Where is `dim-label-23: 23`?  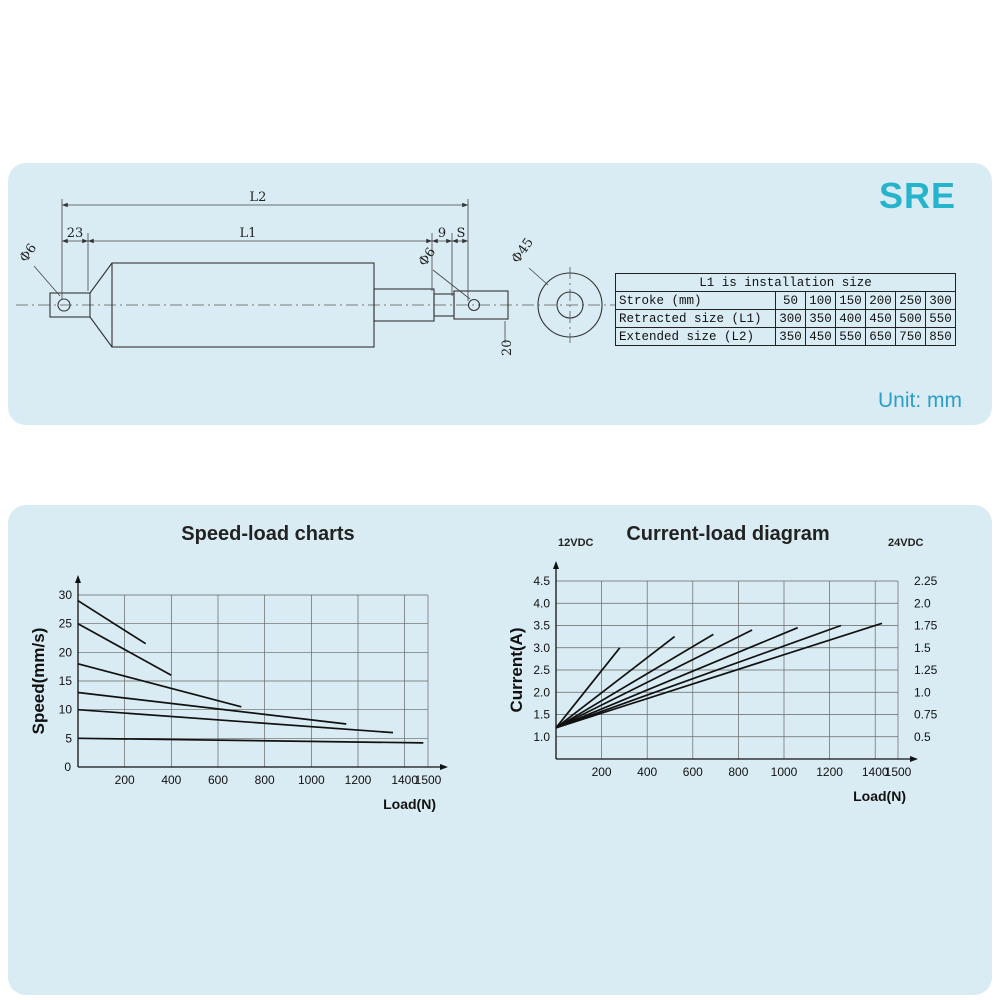 dim-label-23: 23 is located at coordinates (75, 233).